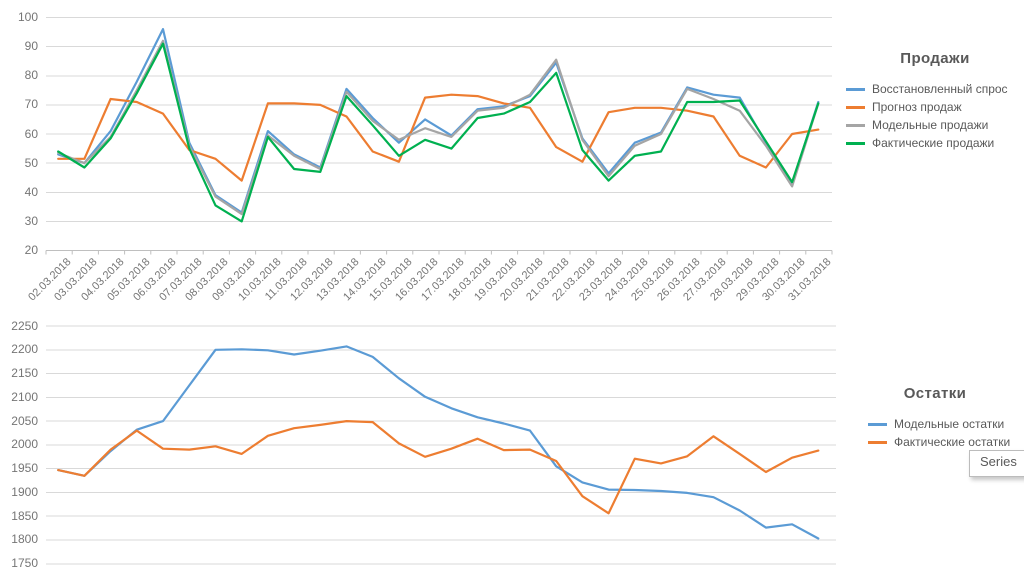  What do you see at coordinates (917, 107) in the screenshot?
I see `legend-item-label: Прогноз продаж` at bounding box center [917, 107].